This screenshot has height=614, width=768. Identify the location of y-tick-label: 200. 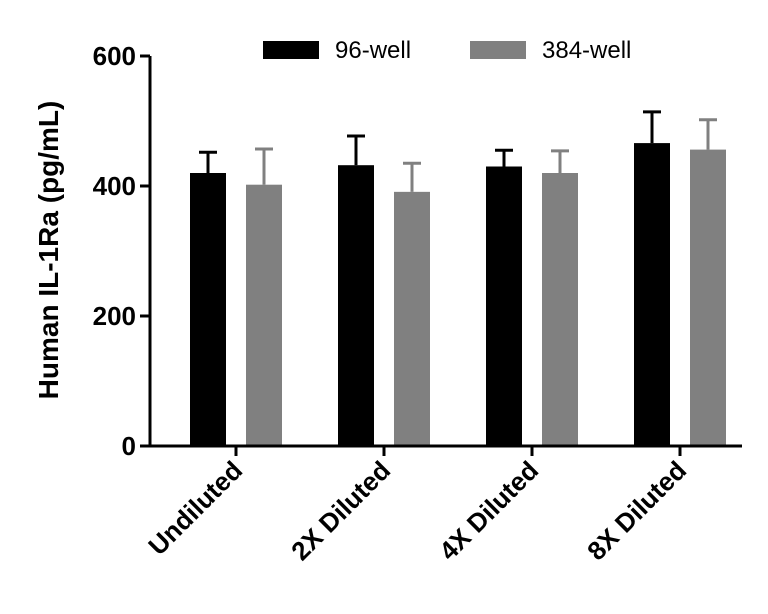
(114, 316).